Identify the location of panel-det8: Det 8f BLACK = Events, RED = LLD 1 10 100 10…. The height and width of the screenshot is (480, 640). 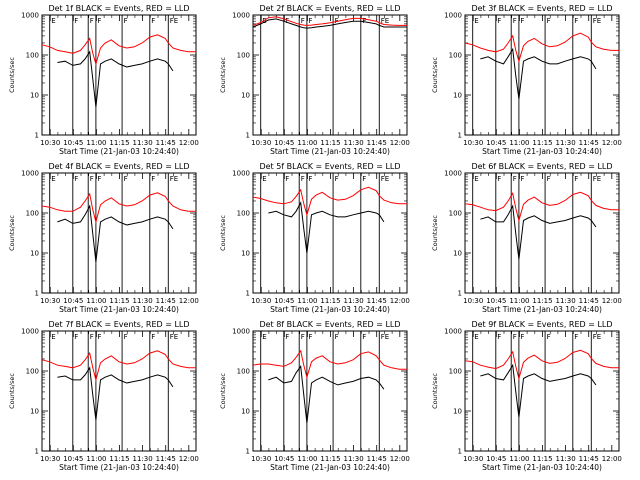
(314, 396).